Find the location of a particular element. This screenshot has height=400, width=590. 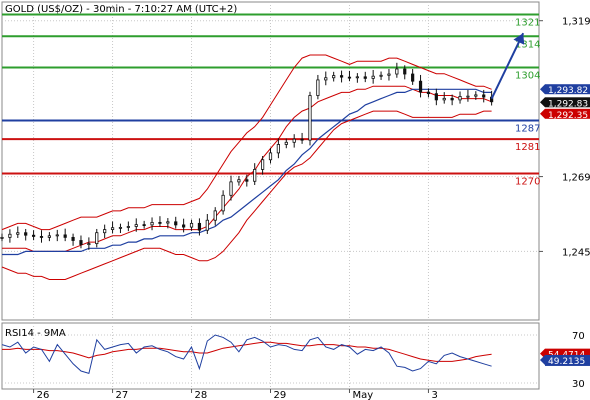

x-tick-label: 3 is located at coordinates (434, 395).